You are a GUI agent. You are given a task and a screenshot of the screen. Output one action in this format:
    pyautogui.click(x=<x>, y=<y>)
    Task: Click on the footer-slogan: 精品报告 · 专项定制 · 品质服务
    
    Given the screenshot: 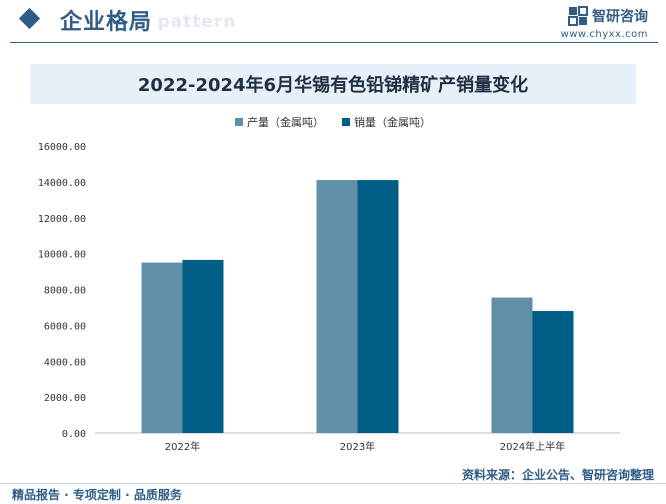 What is the action you would take?
    pyautogui.click(x=97, y=495)
    